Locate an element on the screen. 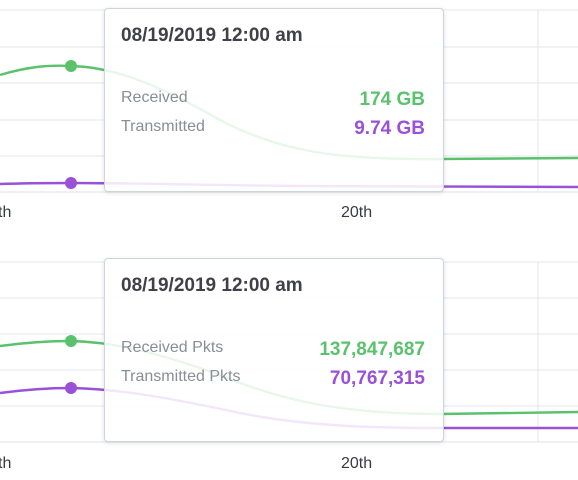  transmitted-pkts-hover-point is located at coordinates (71, 388).